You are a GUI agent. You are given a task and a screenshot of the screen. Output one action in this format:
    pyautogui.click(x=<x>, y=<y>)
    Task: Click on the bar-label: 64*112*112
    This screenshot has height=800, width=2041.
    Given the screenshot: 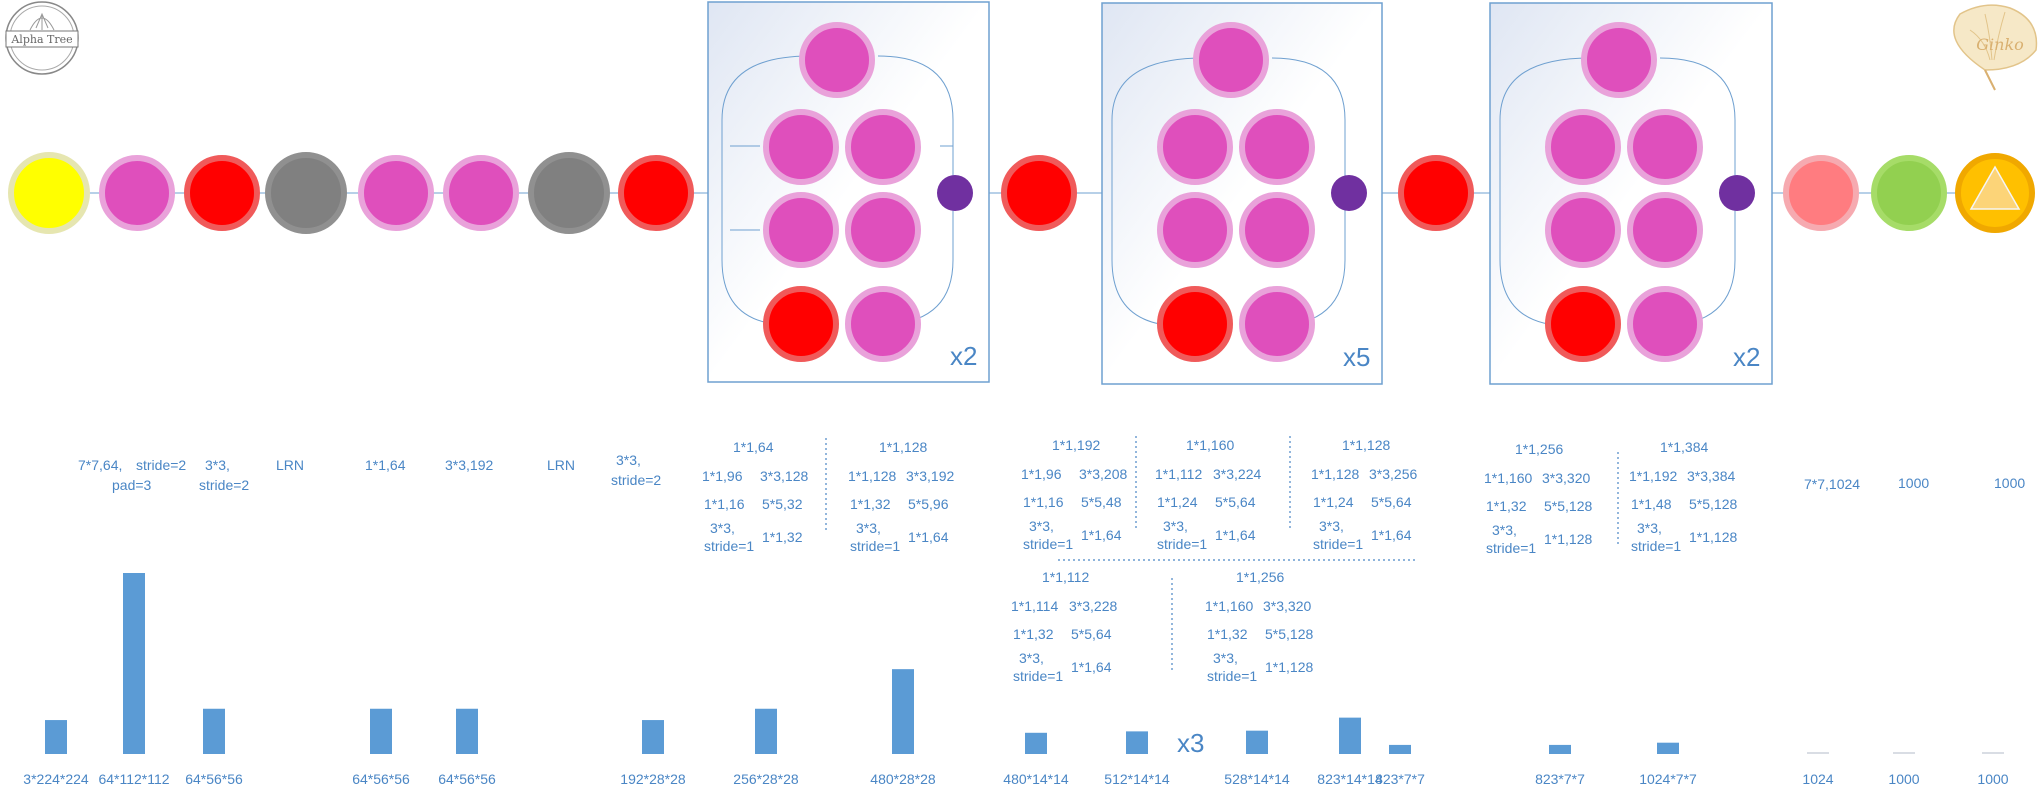 What is the action you would take?
    pyautogui.click(x=133, y=779)
    